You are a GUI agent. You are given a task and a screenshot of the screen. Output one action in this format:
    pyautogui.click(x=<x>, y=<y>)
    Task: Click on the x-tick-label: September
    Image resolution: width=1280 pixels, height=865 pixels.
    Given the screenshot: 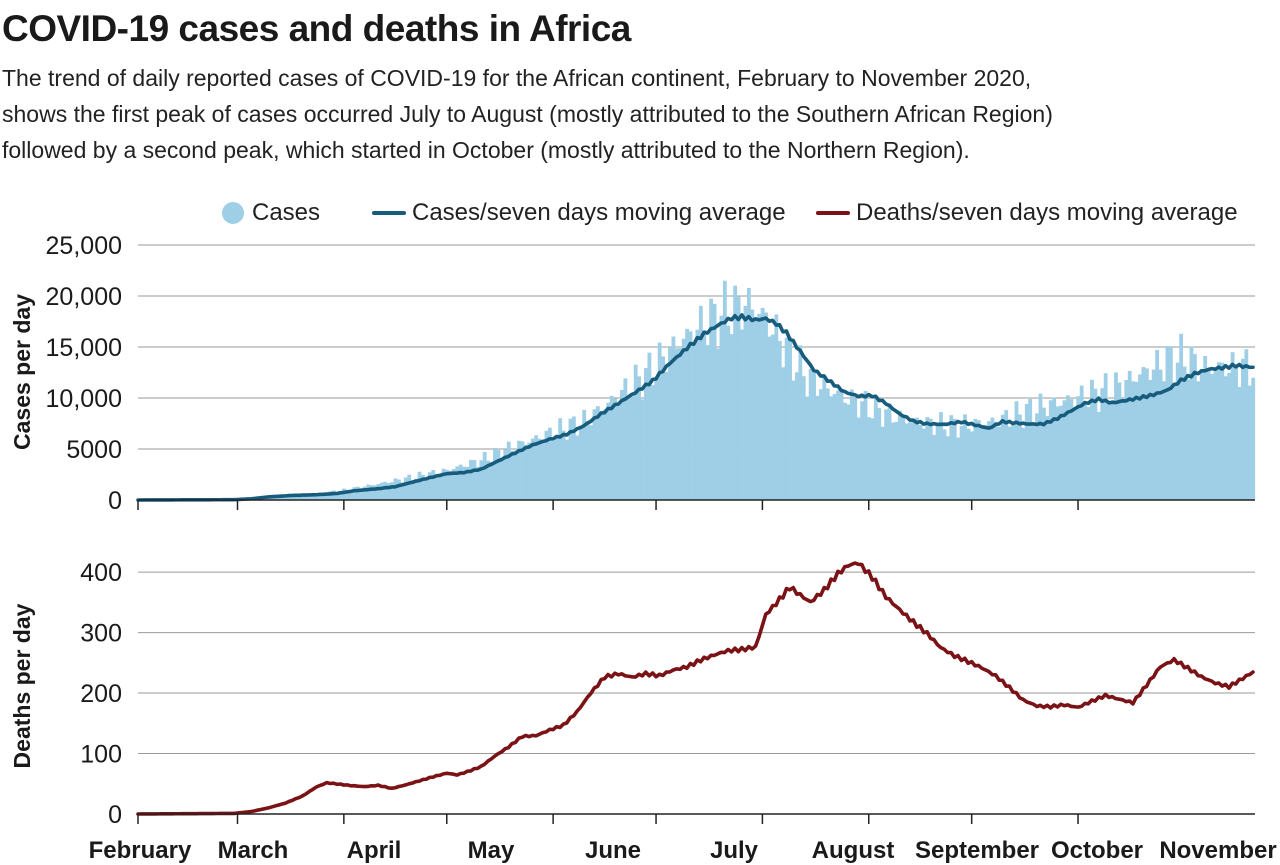 What is the action you would take?
    pyautogui.click(x=977, y=850)
    